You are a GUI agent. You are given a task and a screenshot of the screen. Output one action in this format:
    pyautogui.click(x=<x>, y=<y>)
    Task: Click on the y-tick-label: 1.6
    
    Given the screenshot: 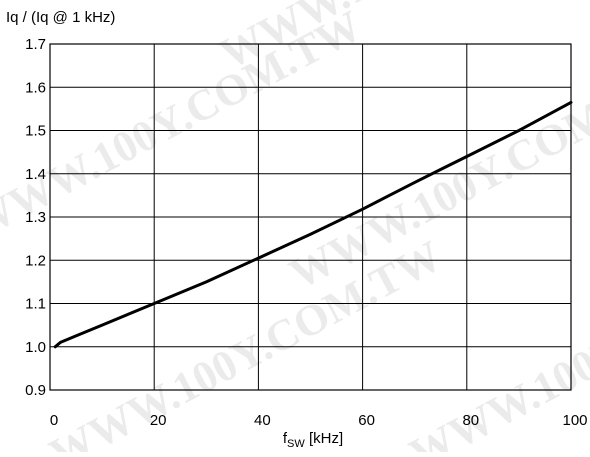 What is the action you would take?
    pyautogui.click(x=35, y=87)
    